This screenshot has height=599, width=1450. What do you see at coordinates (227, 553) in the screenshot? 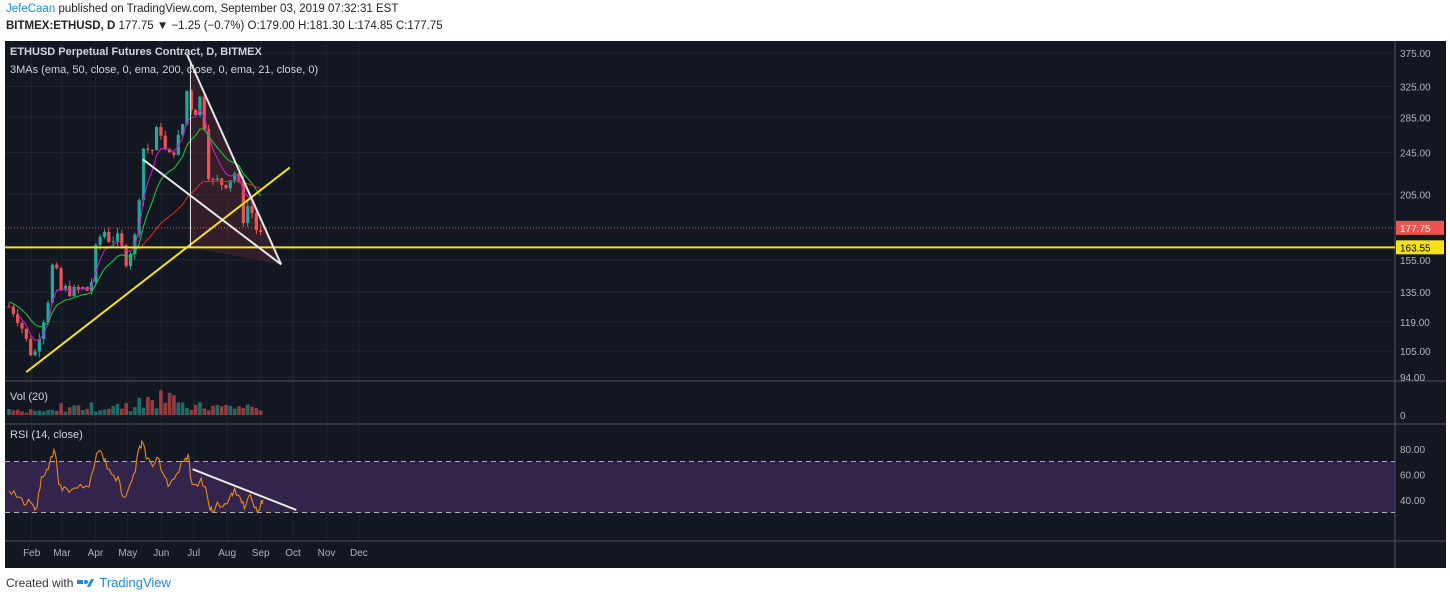
I see `time-tick-label: Aug` at bounding box center [227, 553].